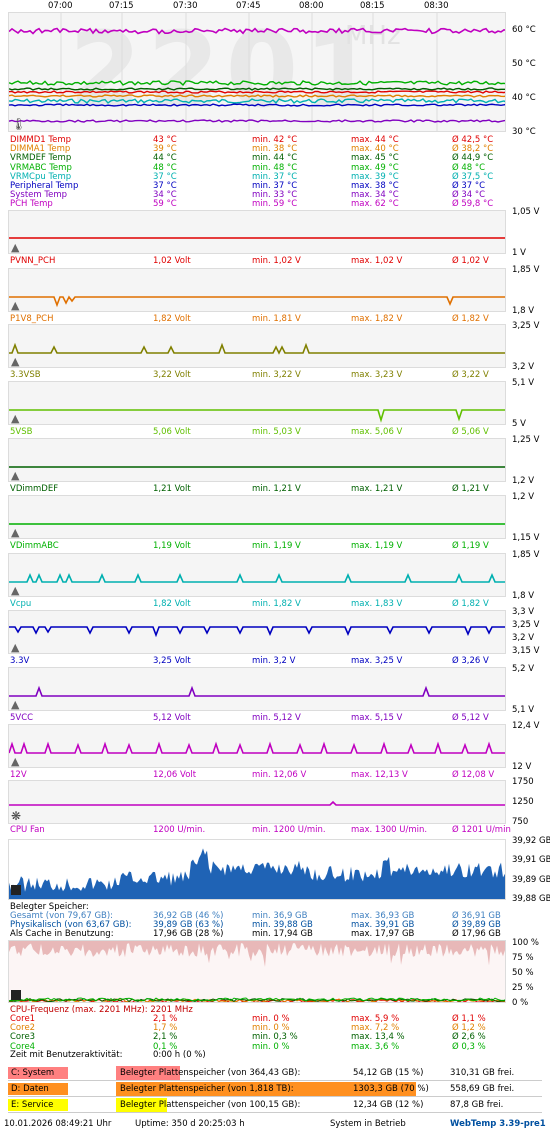 The width and height of the screenshot is (550, 1132). What do you see at coordinates (257, 577) in the screenshot?
I see `voltage-line` at bounding box center [257, 577].